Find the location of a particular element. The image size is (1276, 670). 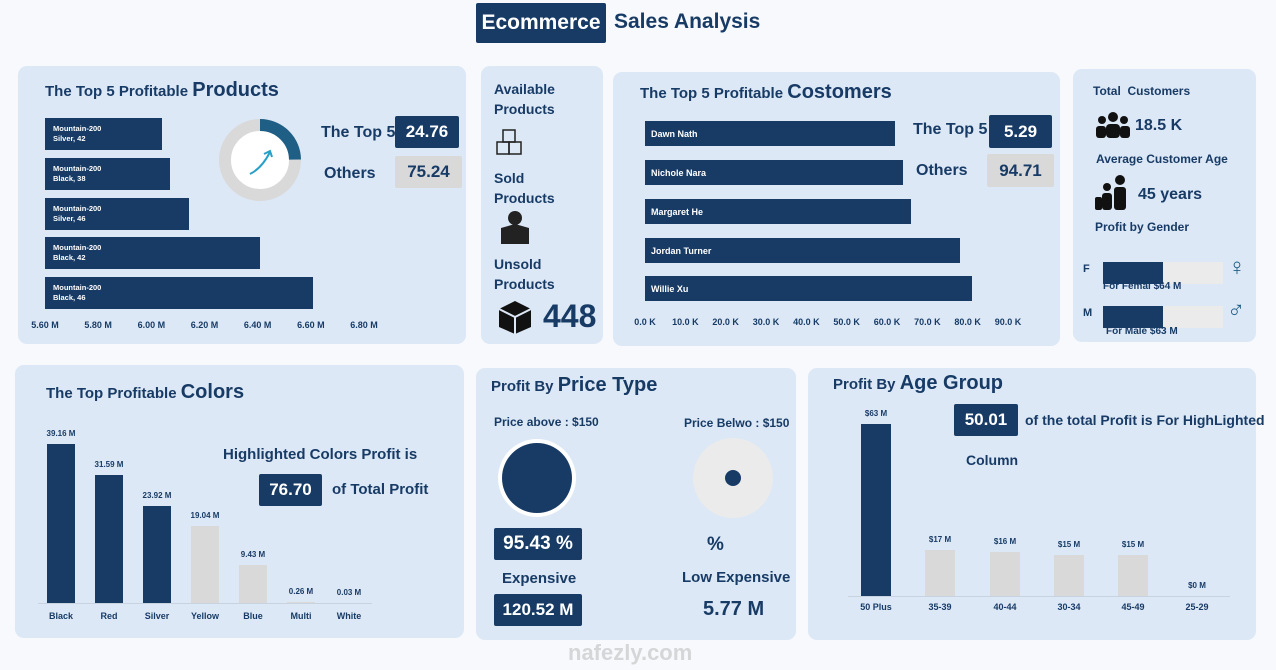

circle is located at coordinates (537, 478).